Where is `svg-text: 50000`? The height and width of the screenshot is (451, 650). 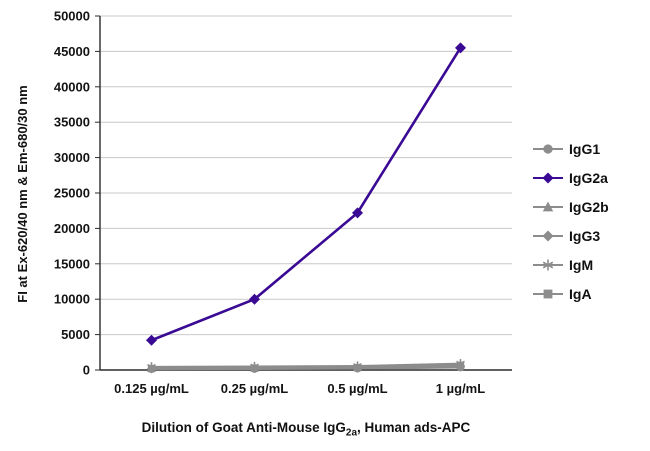
svg-text: 50000 is located at coordinates (72, 16).